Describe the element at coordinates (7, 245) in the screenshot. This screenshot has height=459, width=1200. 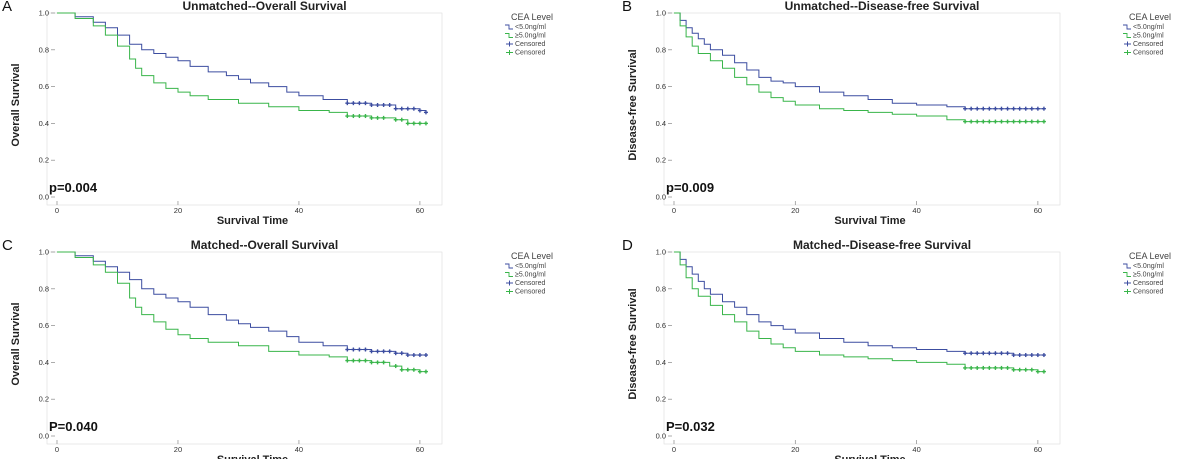
I see `panel-letter: C` at that location.